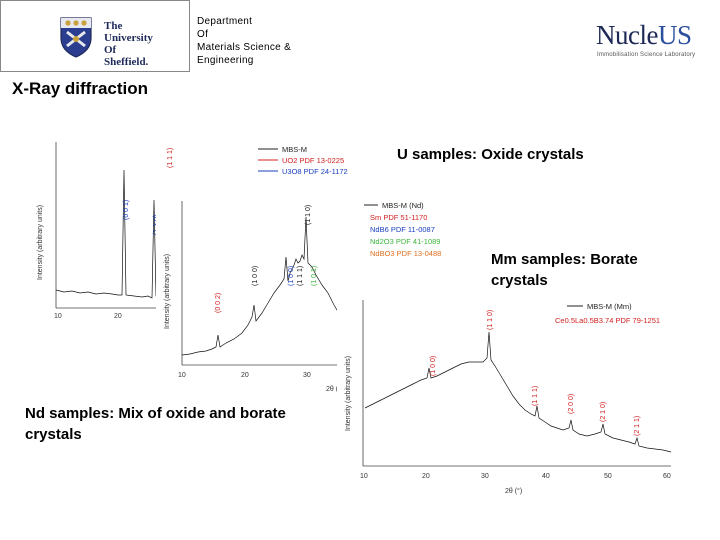  What do you see at coordinates (490, 154) in the screenshot?
I see `u-samples-caption: U samples: Oxide crystals` at bounding box center [490, 154].